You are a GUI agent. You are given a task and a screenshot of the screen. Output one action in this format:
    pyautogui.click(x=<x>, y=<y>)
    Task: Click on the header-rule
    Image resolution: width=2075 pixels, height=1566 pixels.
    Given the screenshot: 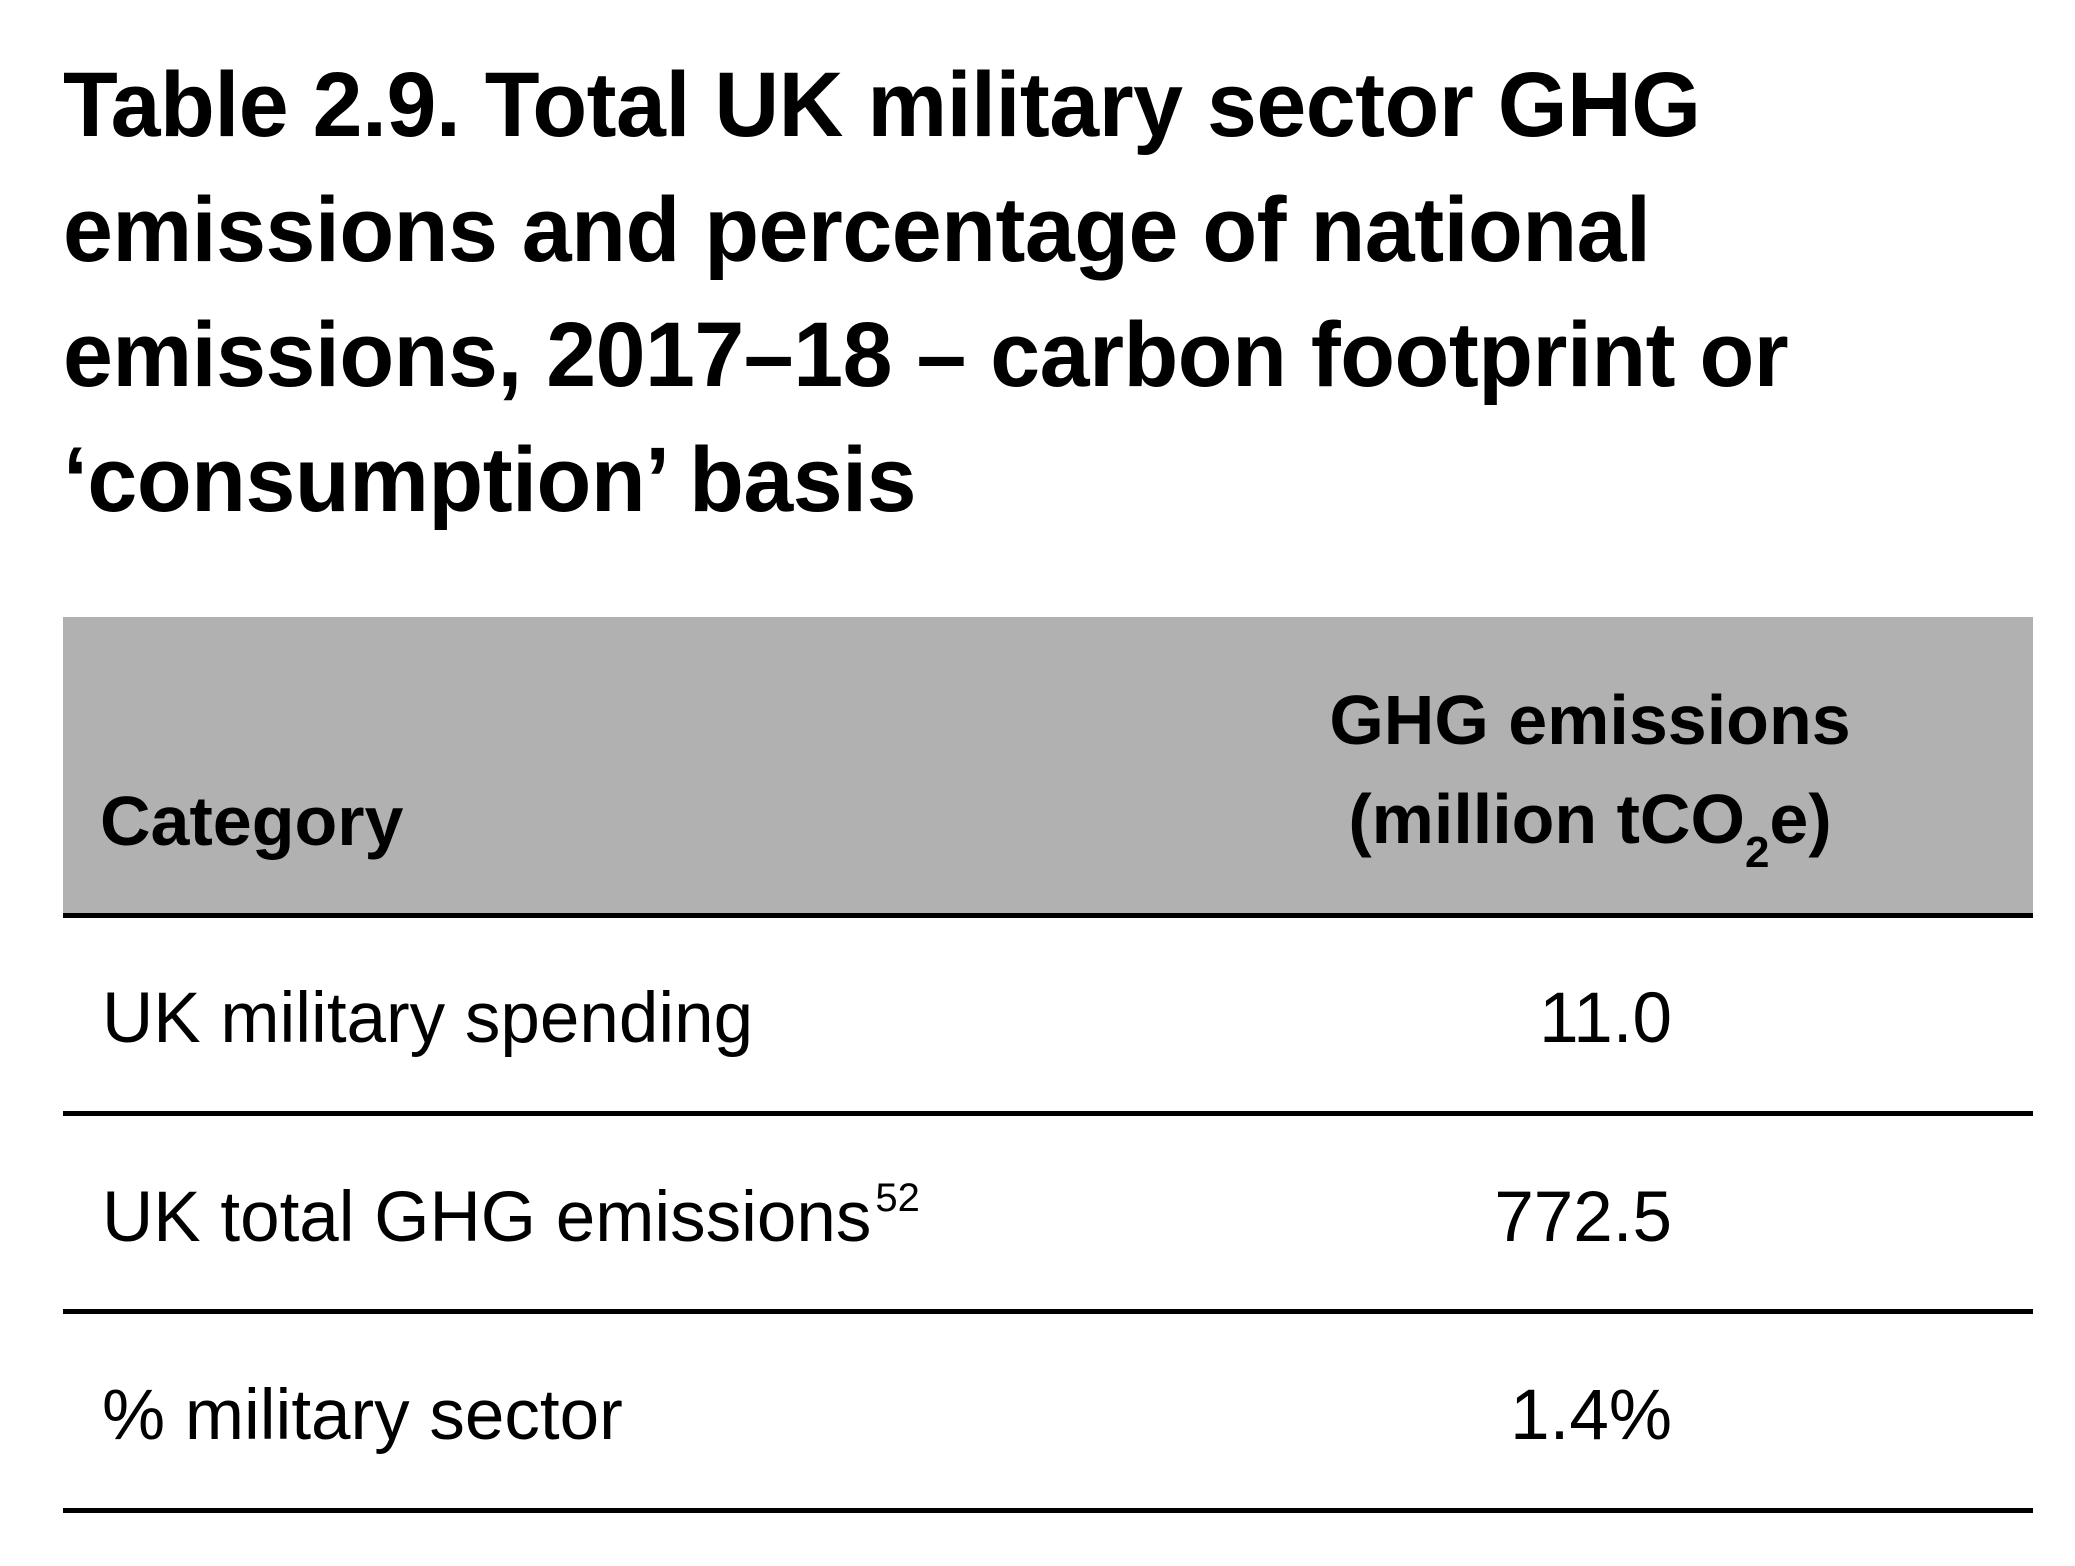 What is the action you would take?
    pyautogui.click(x=1048, y=915)
    